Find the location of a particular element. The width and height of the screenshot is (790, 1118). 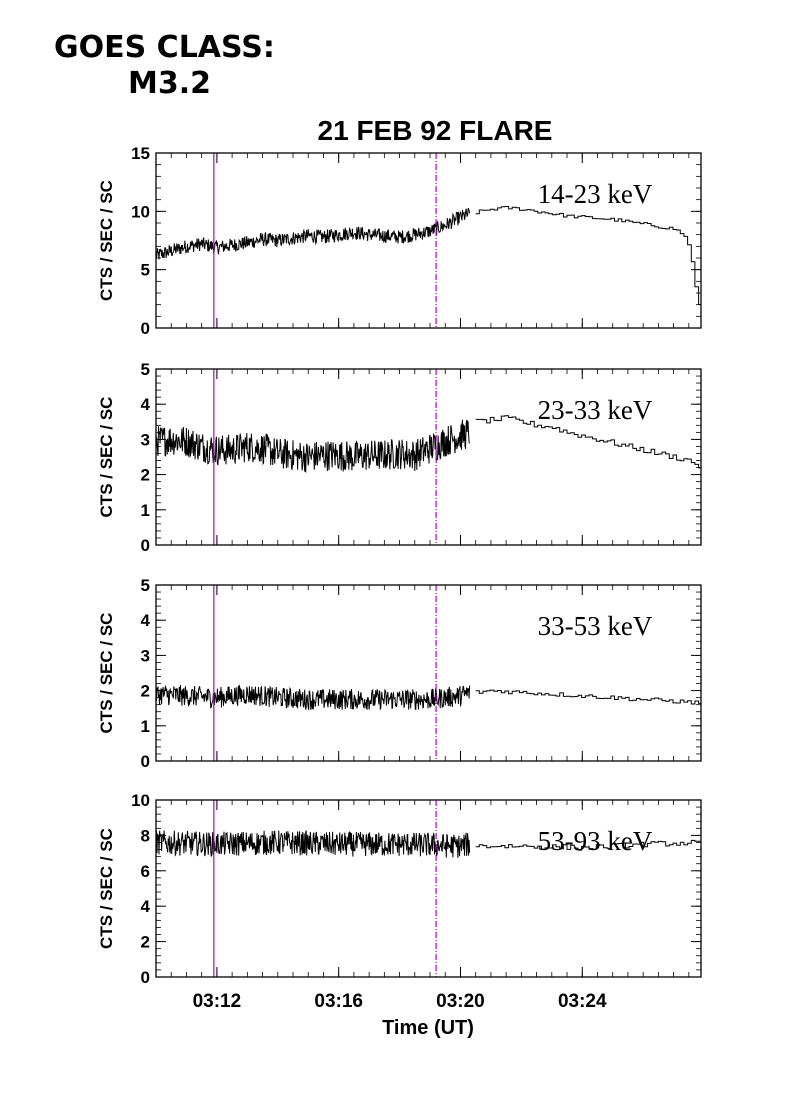

panel-2: CTS / SEC / SC 0 1 2 3 4 5 23-33 keV is located at coordinates (399, 457).